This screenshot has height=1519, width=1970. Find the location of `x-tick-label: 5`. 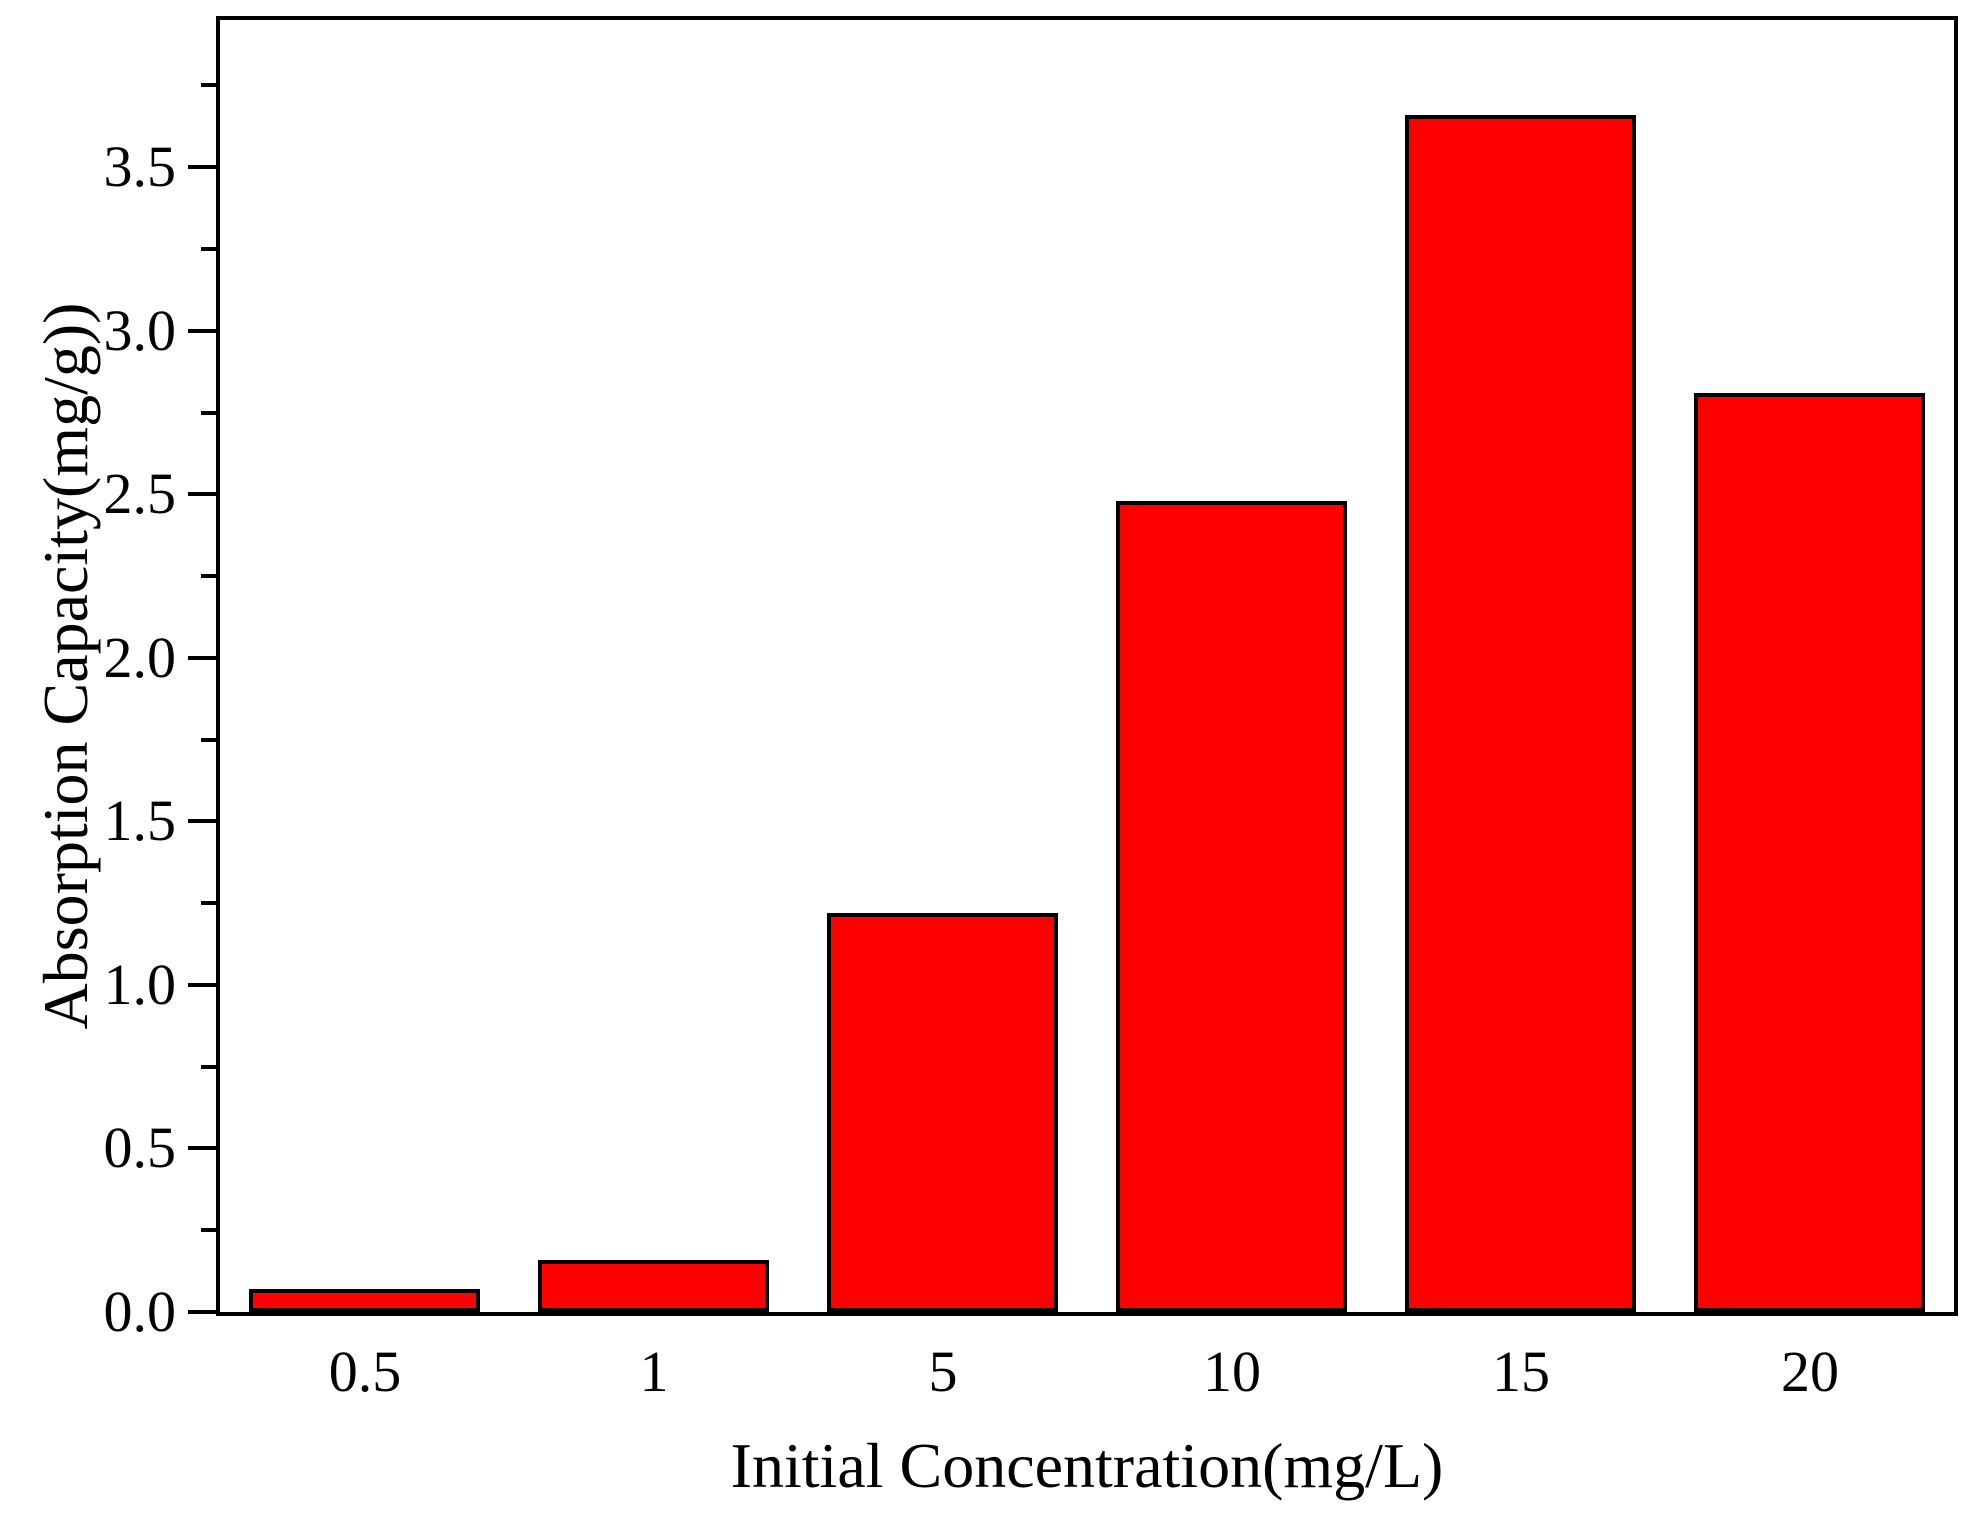

x-tick-label: 5 is located at coordinates (943, 1371).